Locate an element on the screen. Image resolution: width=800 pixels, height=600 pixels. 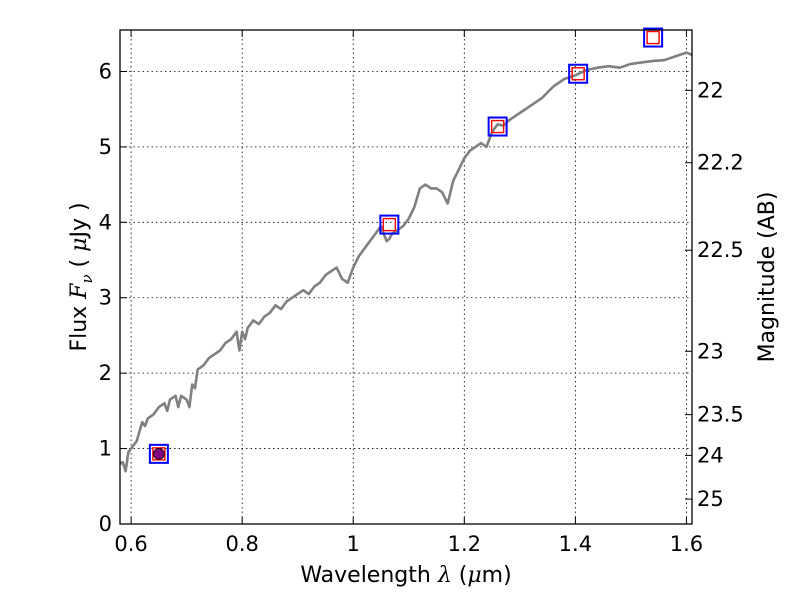
y-tick-label: 2 is located at coordinates (105, 373).